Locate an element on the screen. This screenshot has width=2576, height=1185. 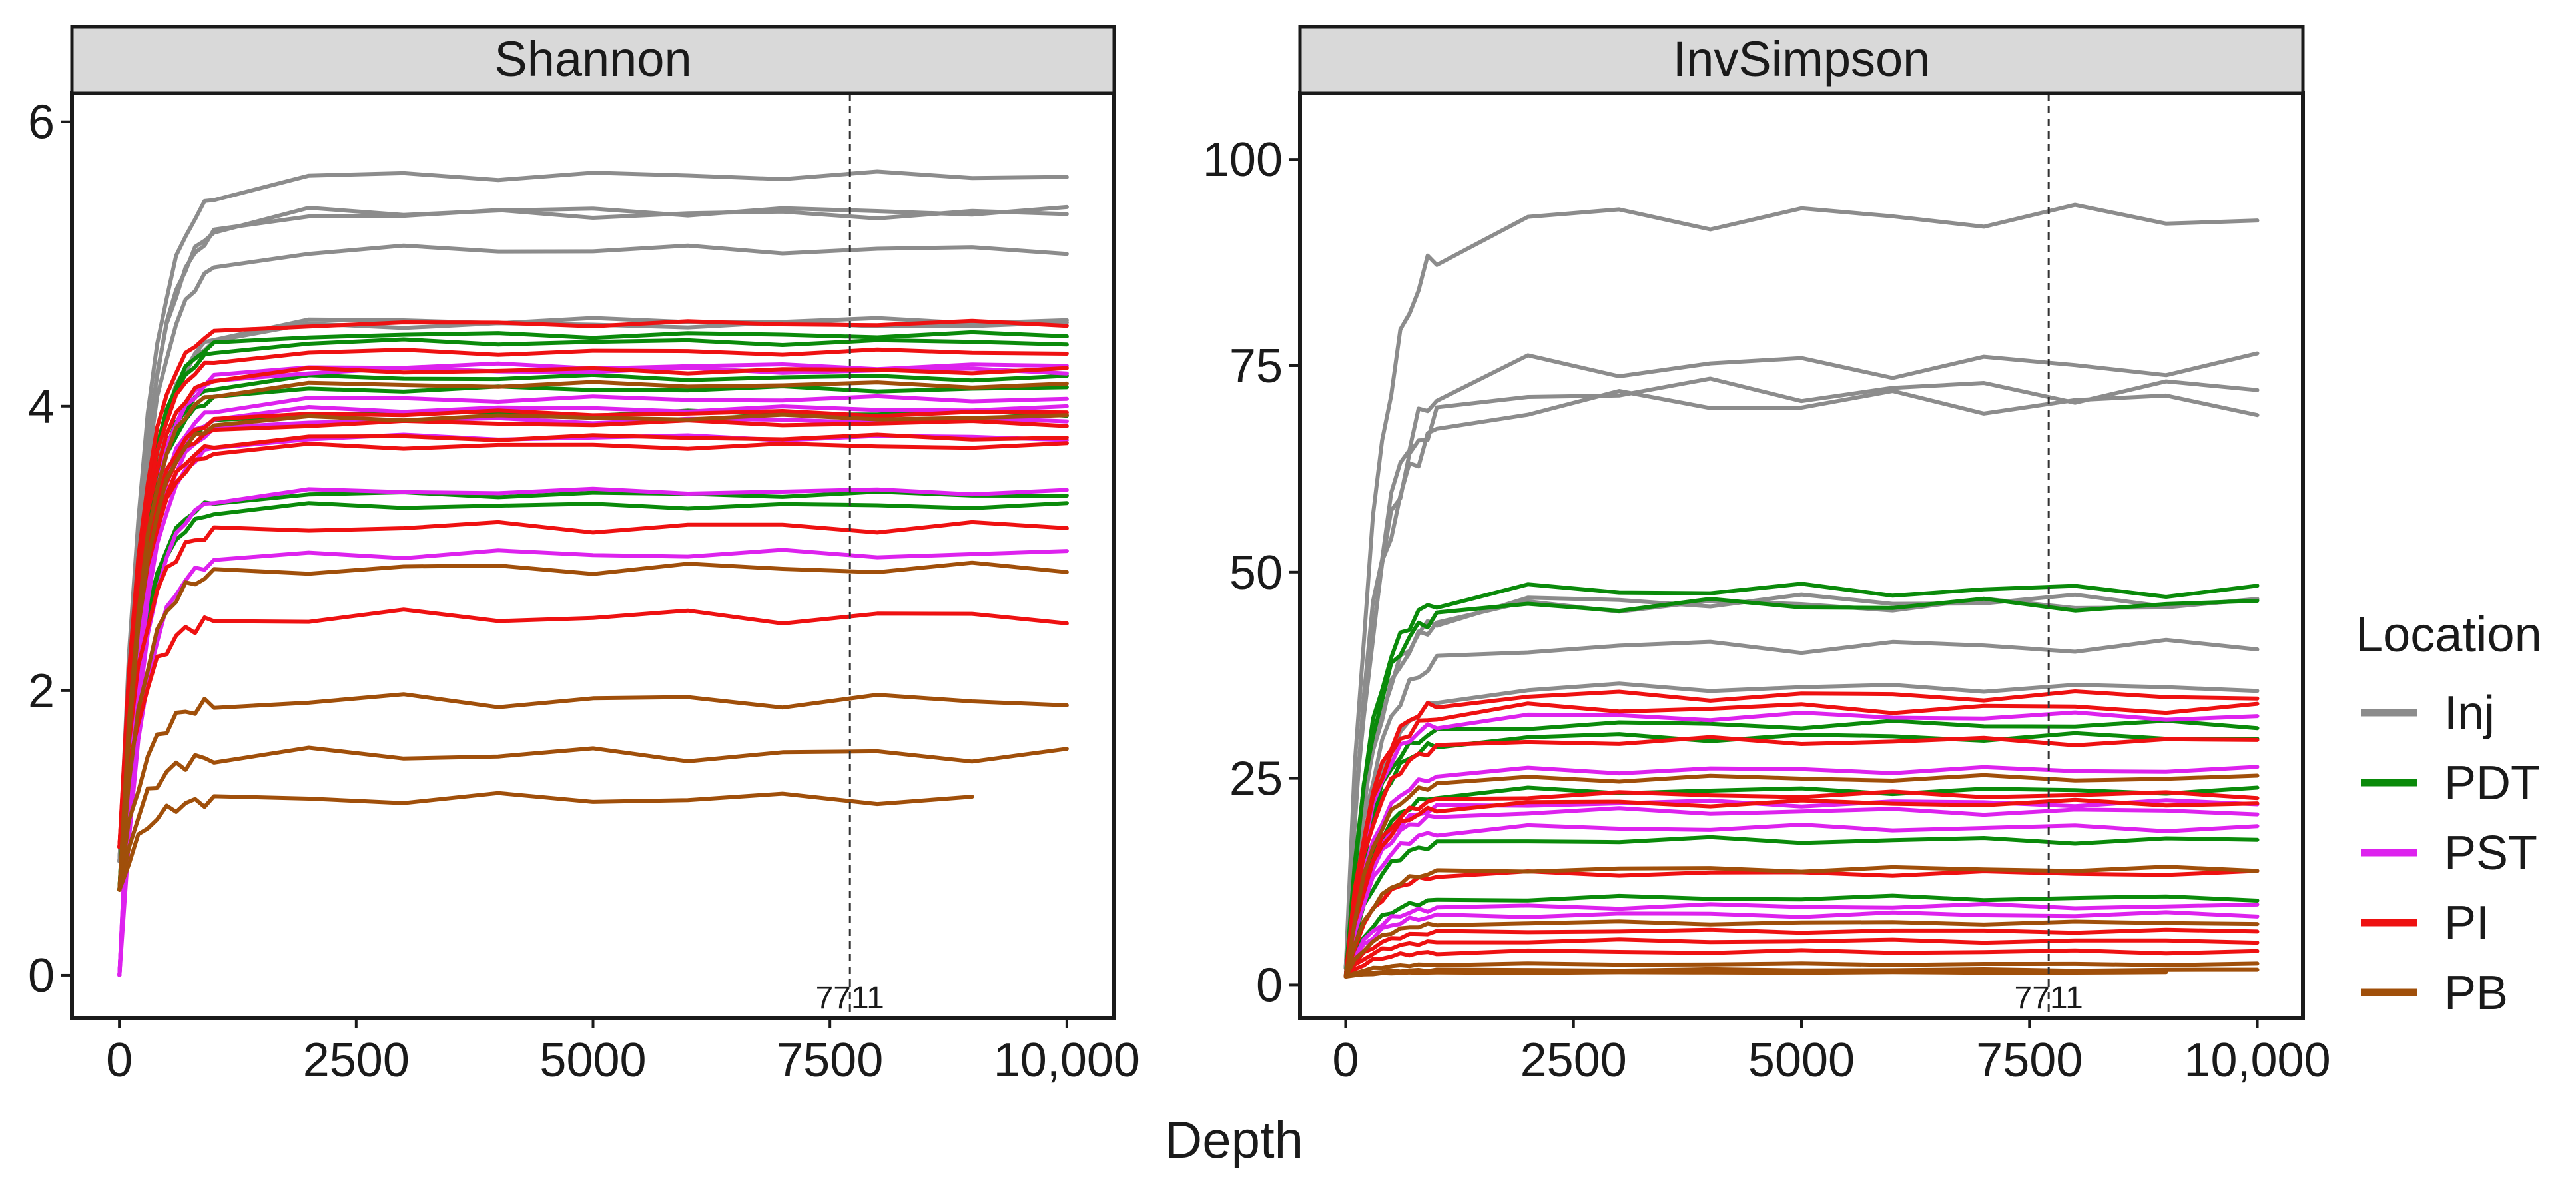
shannon-x-tick-label: 2500 is located at coordinates (356, 1060).